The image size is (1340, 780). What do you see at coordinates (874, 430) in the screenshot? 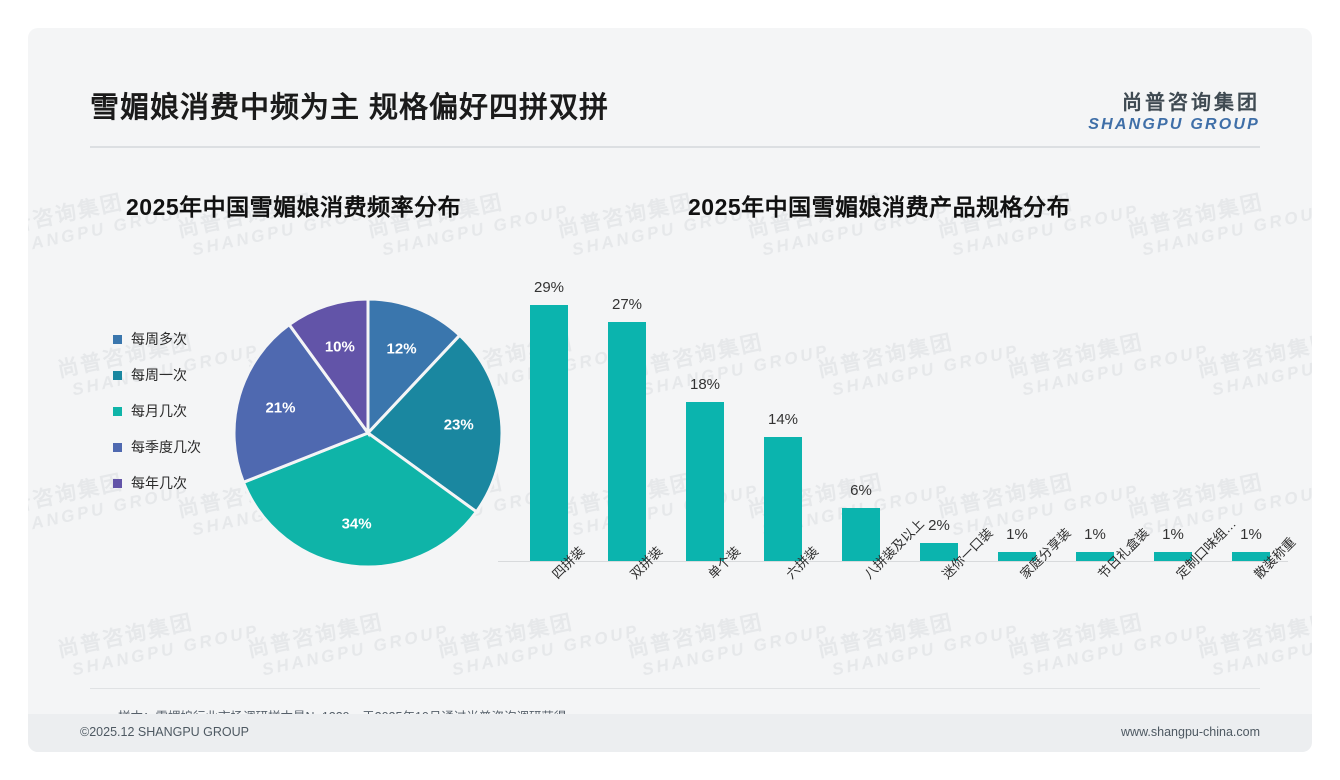
I see `bar-chart-column: 6% 八拼装及以上` at bounding box center [874, 430].